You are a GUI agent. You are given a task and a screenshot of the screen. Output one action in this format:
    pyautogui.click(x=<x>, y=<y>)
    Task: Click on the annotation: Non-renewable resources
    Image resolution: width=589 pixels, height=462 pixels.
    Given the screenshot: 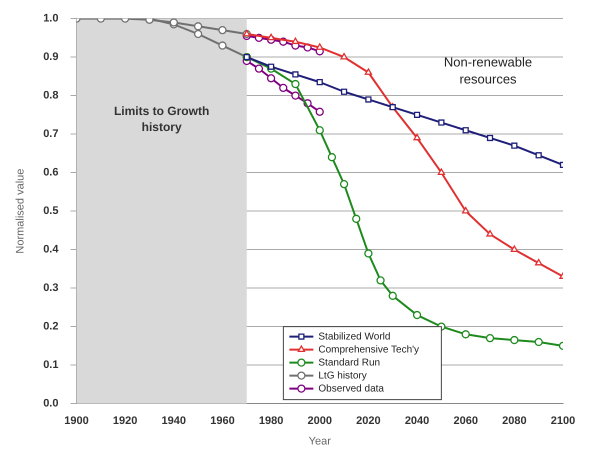 What is the action you would take?
    pyautogui.click(x=488, y=70)
    